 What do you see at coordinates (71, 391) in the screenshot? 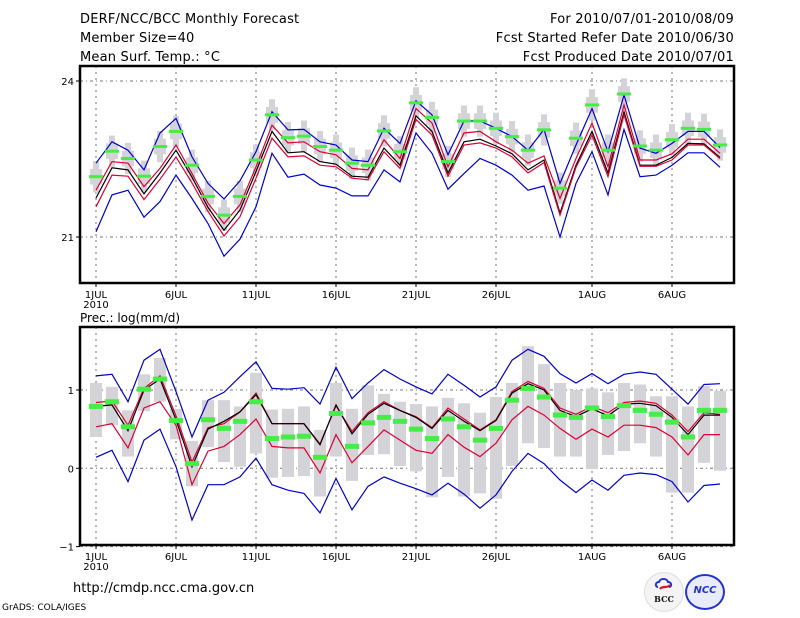
I see `y-tick-label: 1` at bounding box center [71, 391].